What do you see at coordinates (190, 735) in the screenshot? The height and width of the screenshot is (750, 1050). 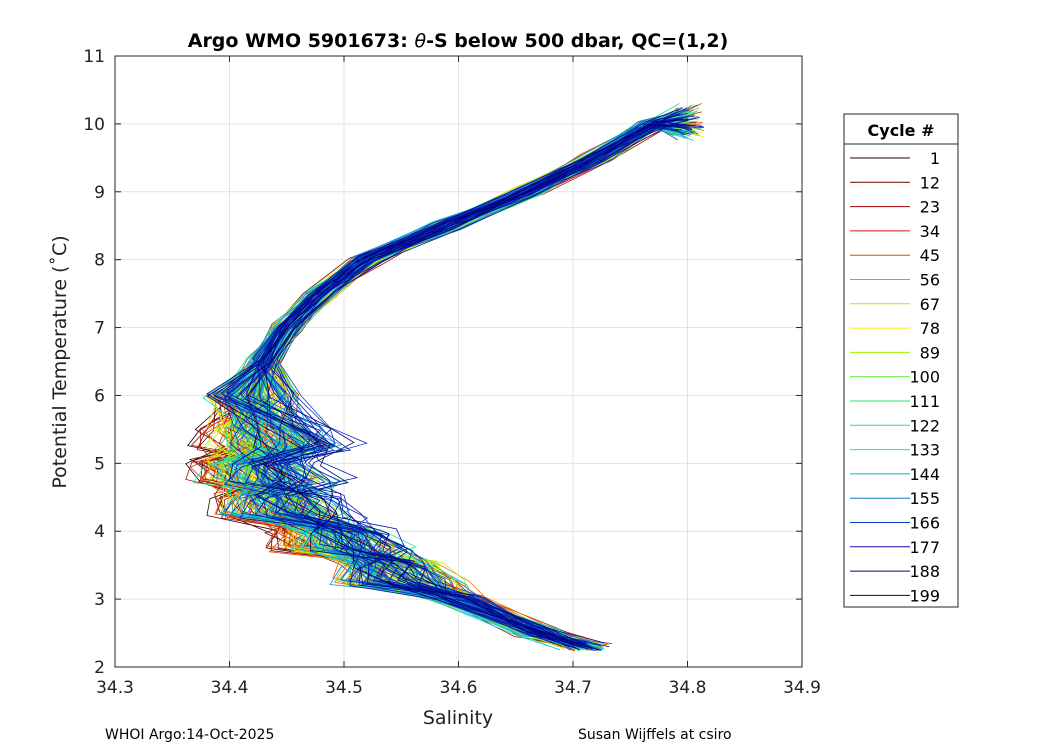 I see `footer-date: WHOI Argo:14-Oct-2025` at bounding box center [190, 735].